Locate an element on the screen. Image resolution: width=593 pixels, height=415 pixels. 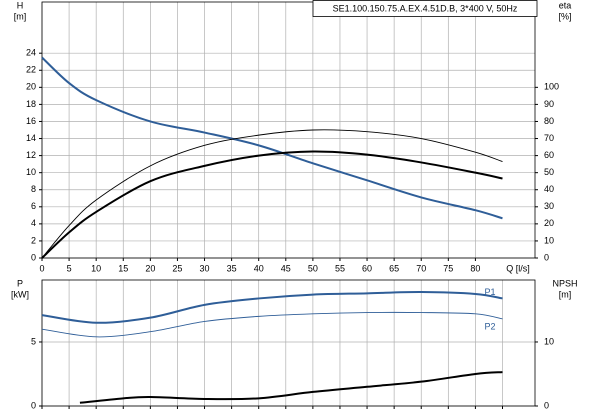
y2-tick-label: 70 is located at coordinates (549, 138).